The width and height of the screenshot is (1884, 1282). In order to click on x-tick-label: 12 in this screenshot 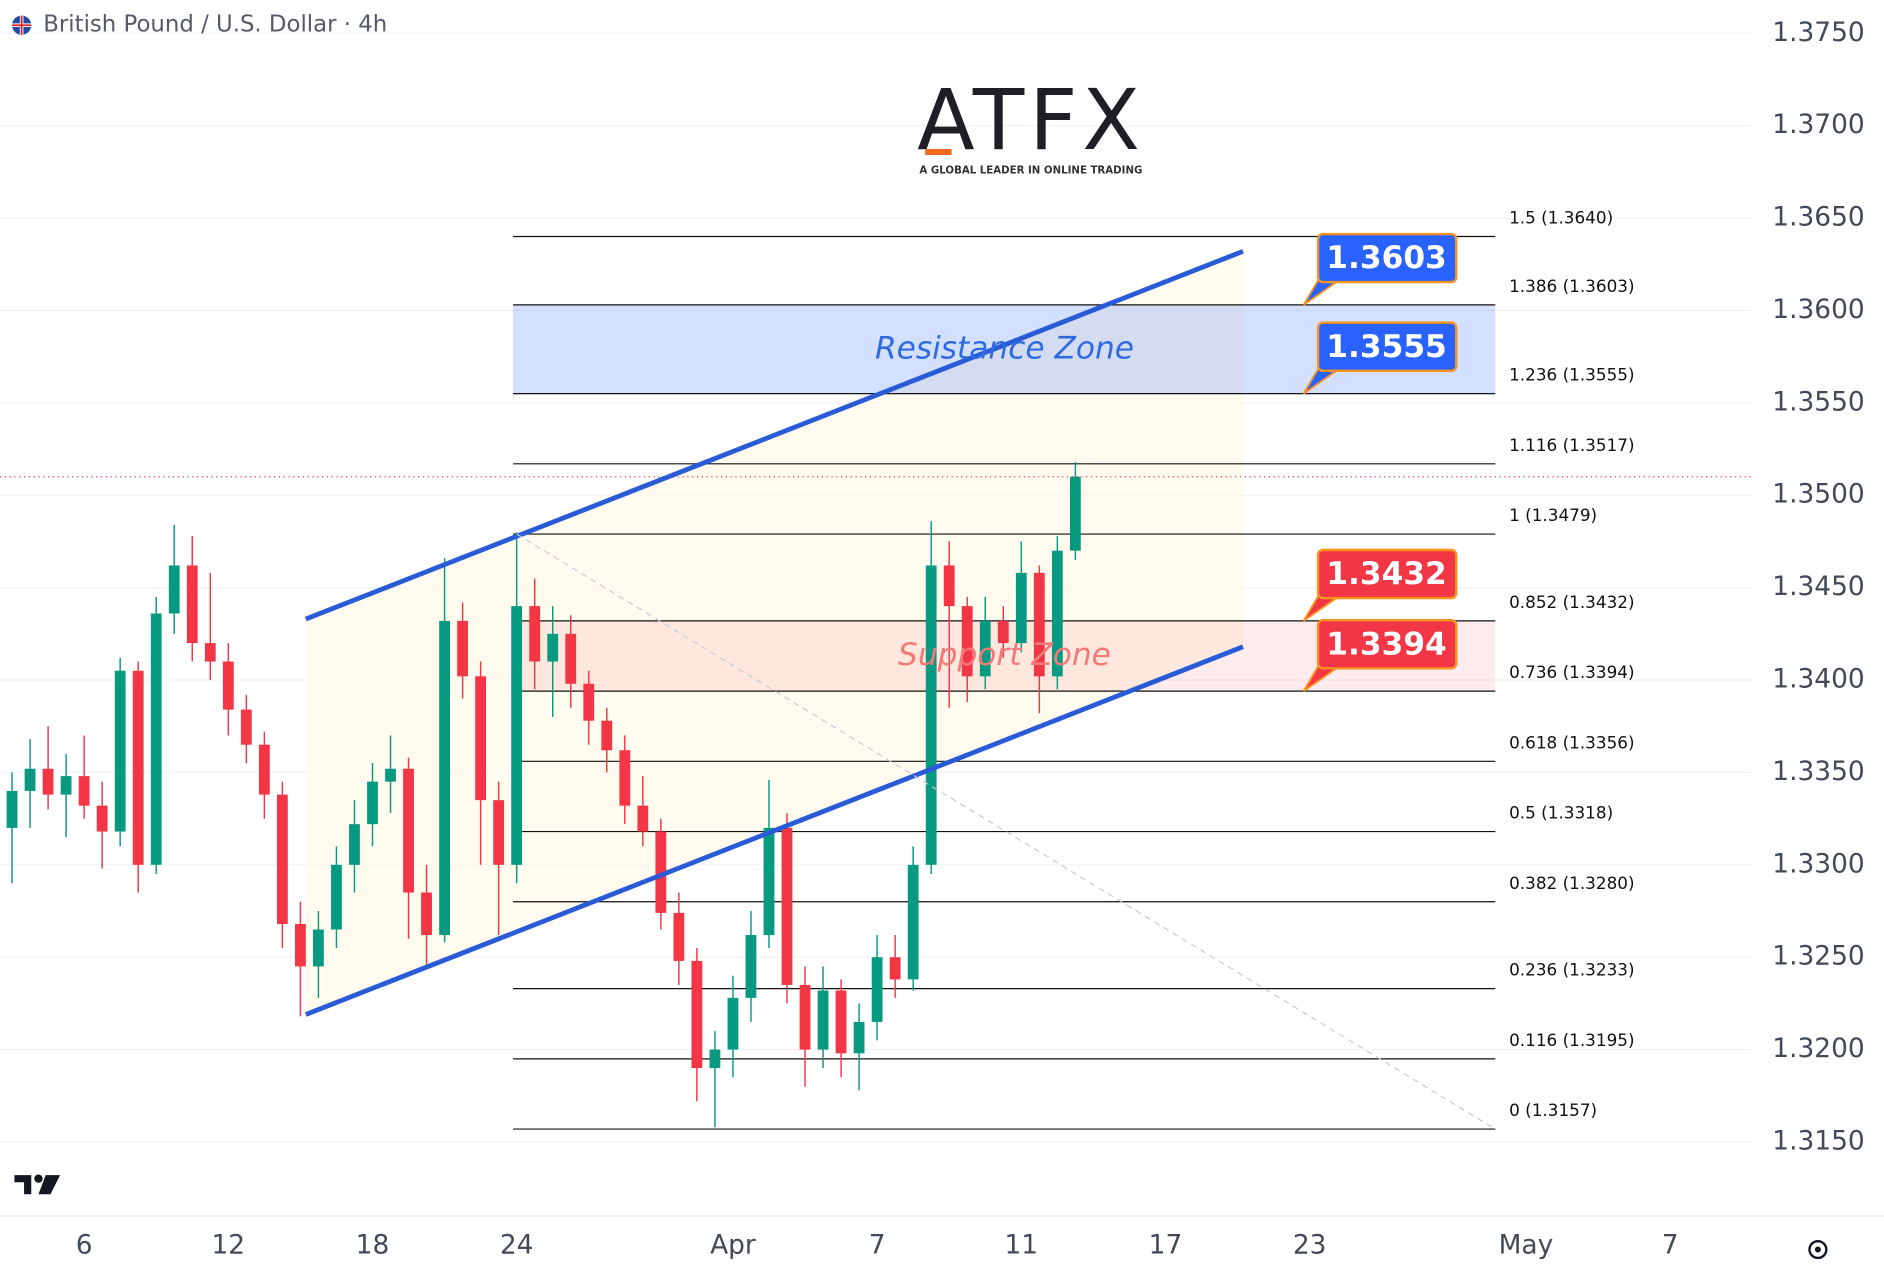, I will do `click(228, 1244)`.